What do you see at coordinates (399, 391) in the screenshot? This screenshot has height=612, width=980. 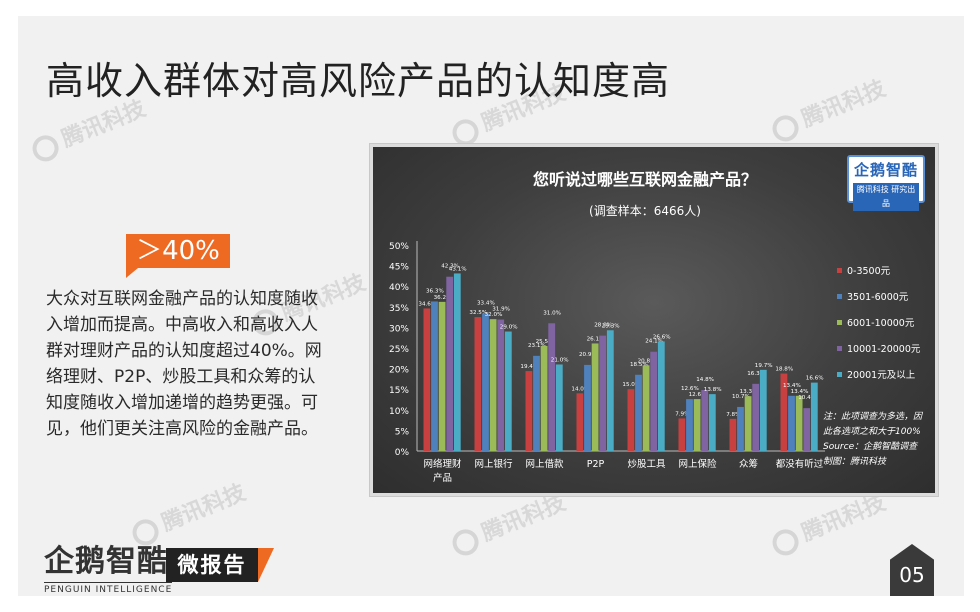 I see `y-tick-label: 15%` at bounding box center [399, 391].